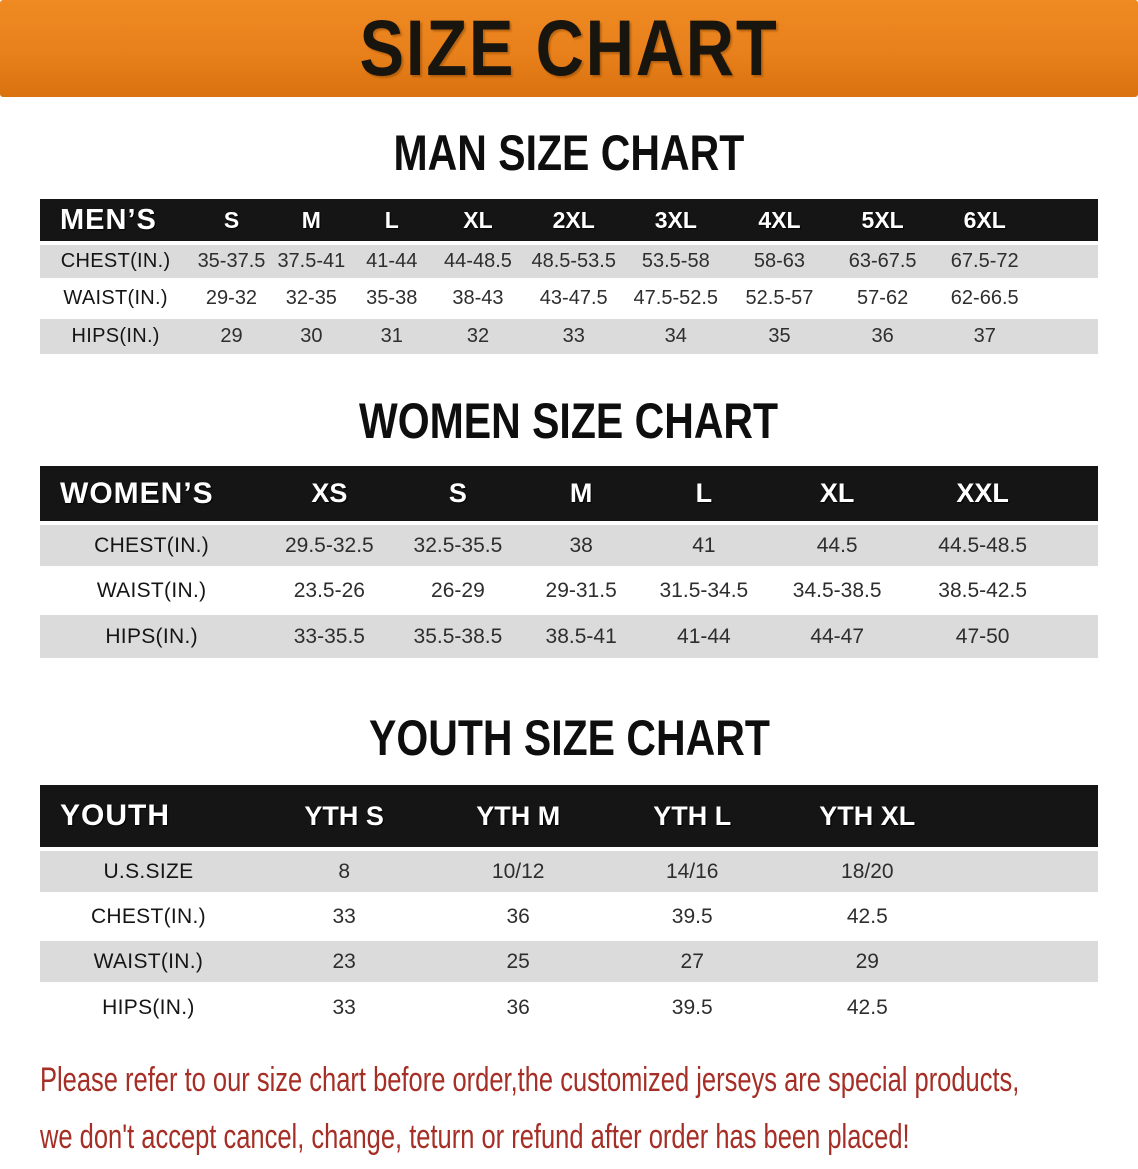 The width and height of the screenshot is (1138, 1169). I want to click on size-value-cell: 35-38, so click(392, 297).